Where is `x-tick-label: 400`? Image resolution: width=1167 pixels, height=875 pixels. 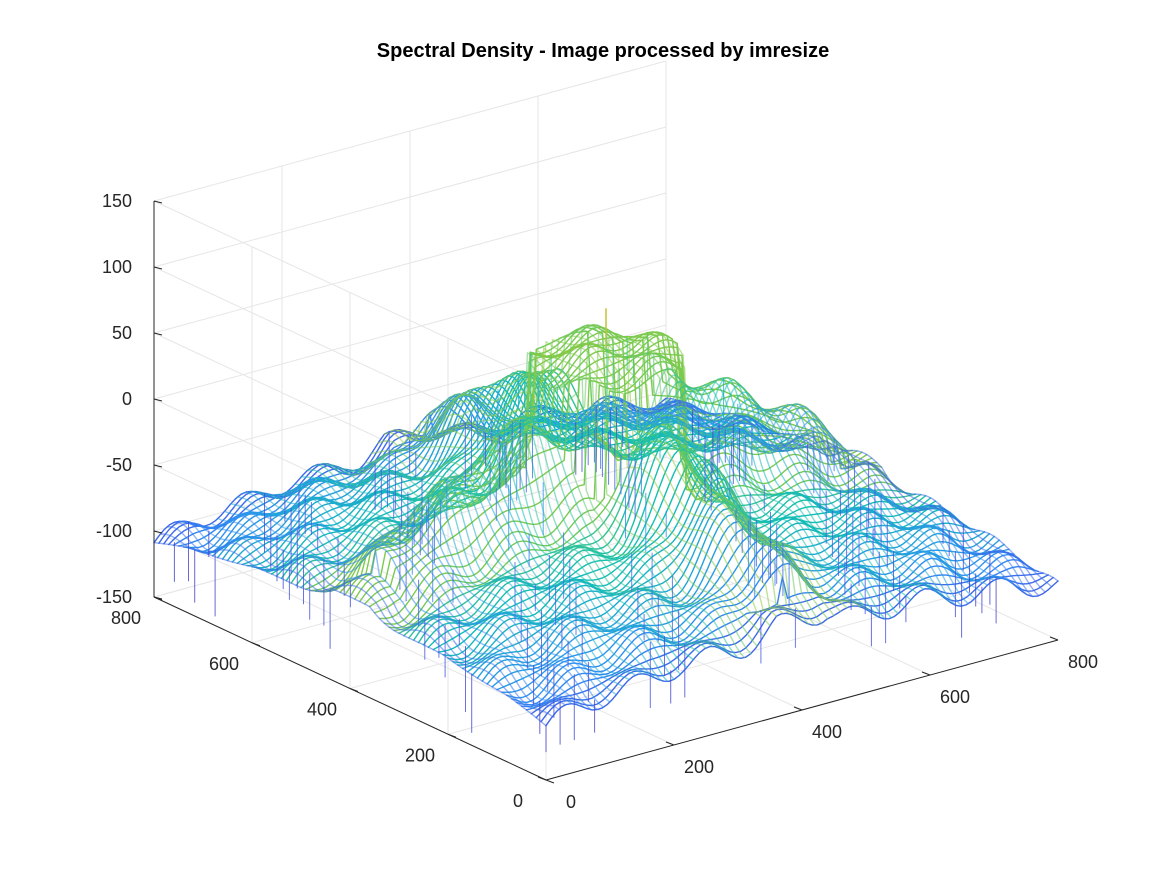
x-tick-label: 400 is located at coordinates (827, 732).